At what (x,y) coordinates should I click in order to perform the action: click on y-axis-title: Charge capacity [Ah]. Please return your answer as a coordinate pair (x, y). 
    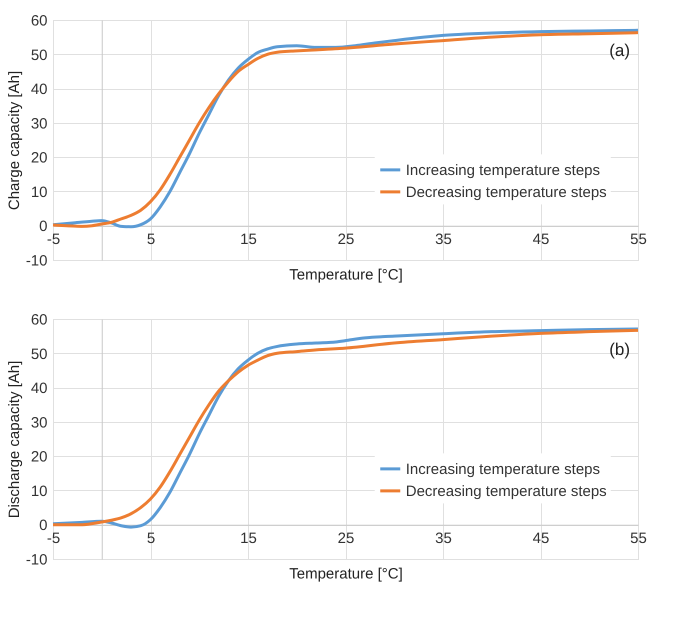
    Looking at the image, I should click on (14, 140).